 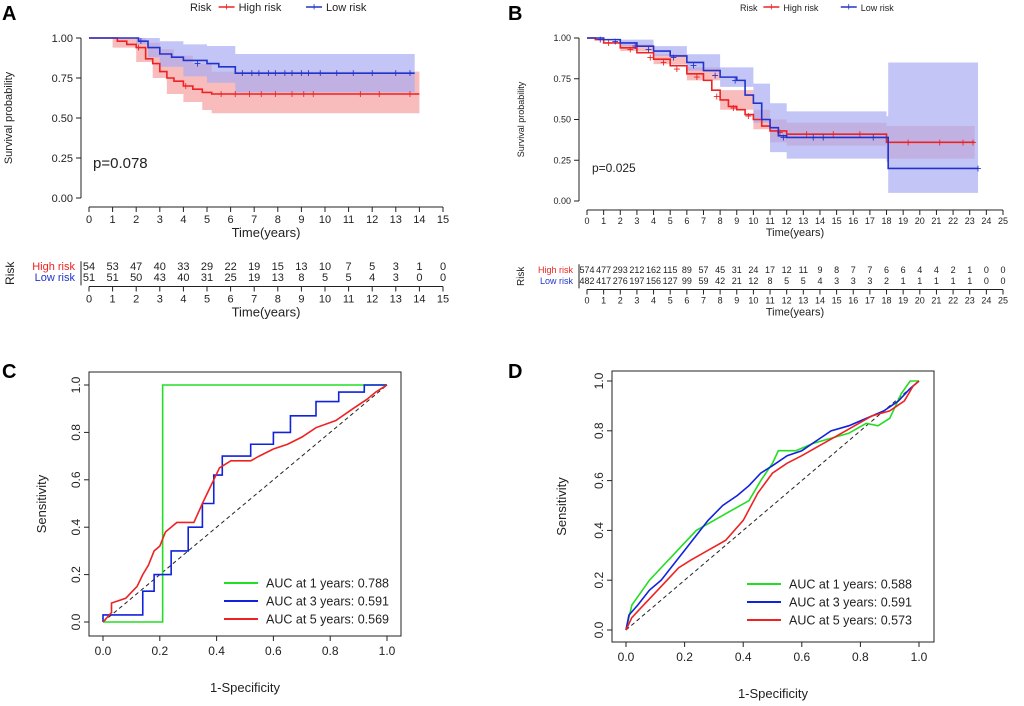 What do you see at coordinates (55, 278) in the screenshot?
I see `risk-table-row-label: Low risk` at bounding box center [55, 278].